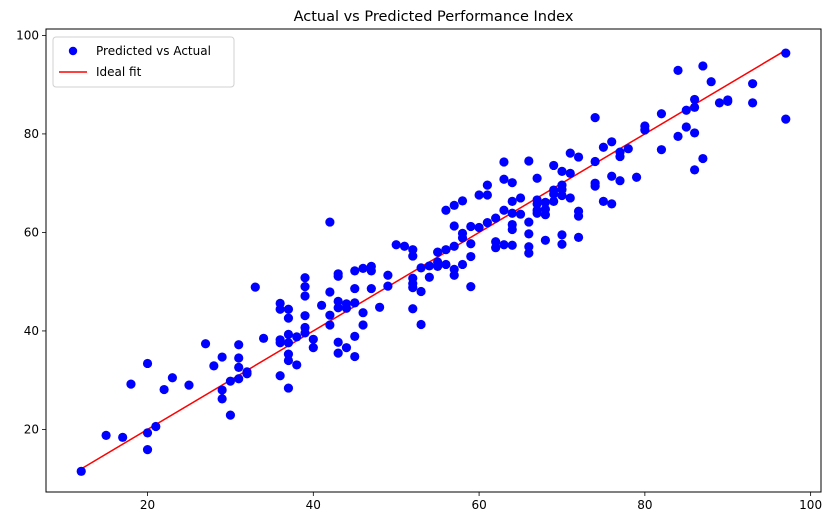 The width and height of the screenshot is (833, 528). What do you see at coordinates (153, 51) in the screenshot?
I see `legend-label-scatter: Predicted vs Actual` at bounding box center [153, 51].